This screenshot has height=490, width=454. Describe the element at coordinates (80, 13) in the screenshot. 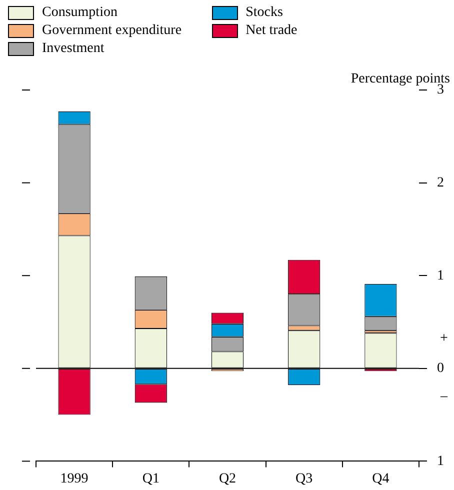

I see `legend-label: Consumption` at that location.